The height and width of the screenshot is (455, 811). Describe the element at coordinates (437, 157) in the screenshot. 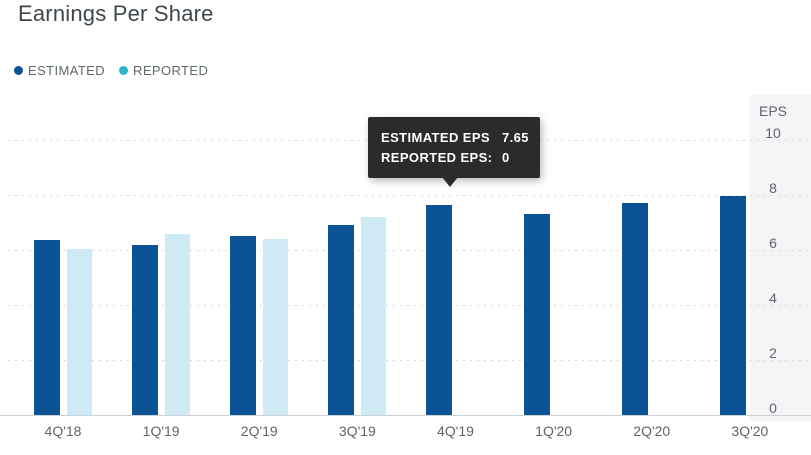

I see `tooltip-reported-label: REPORTED EPS:` at that location.